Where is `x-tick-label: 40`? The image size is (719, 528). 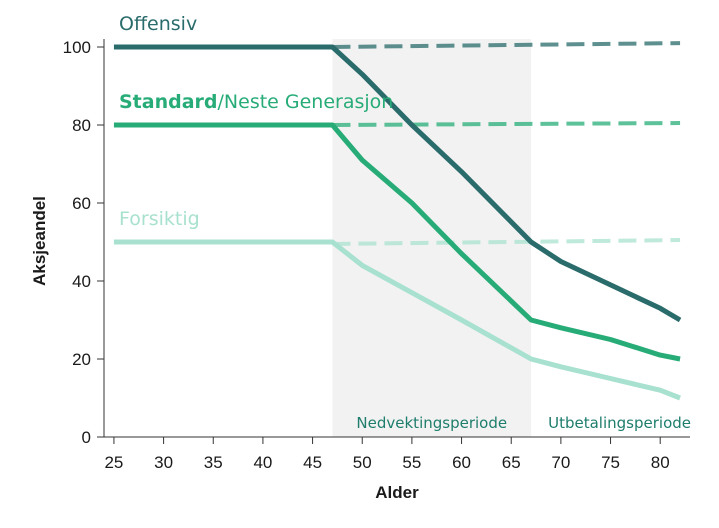 x-tick-label: 40 is located at coordinates (262, 462).